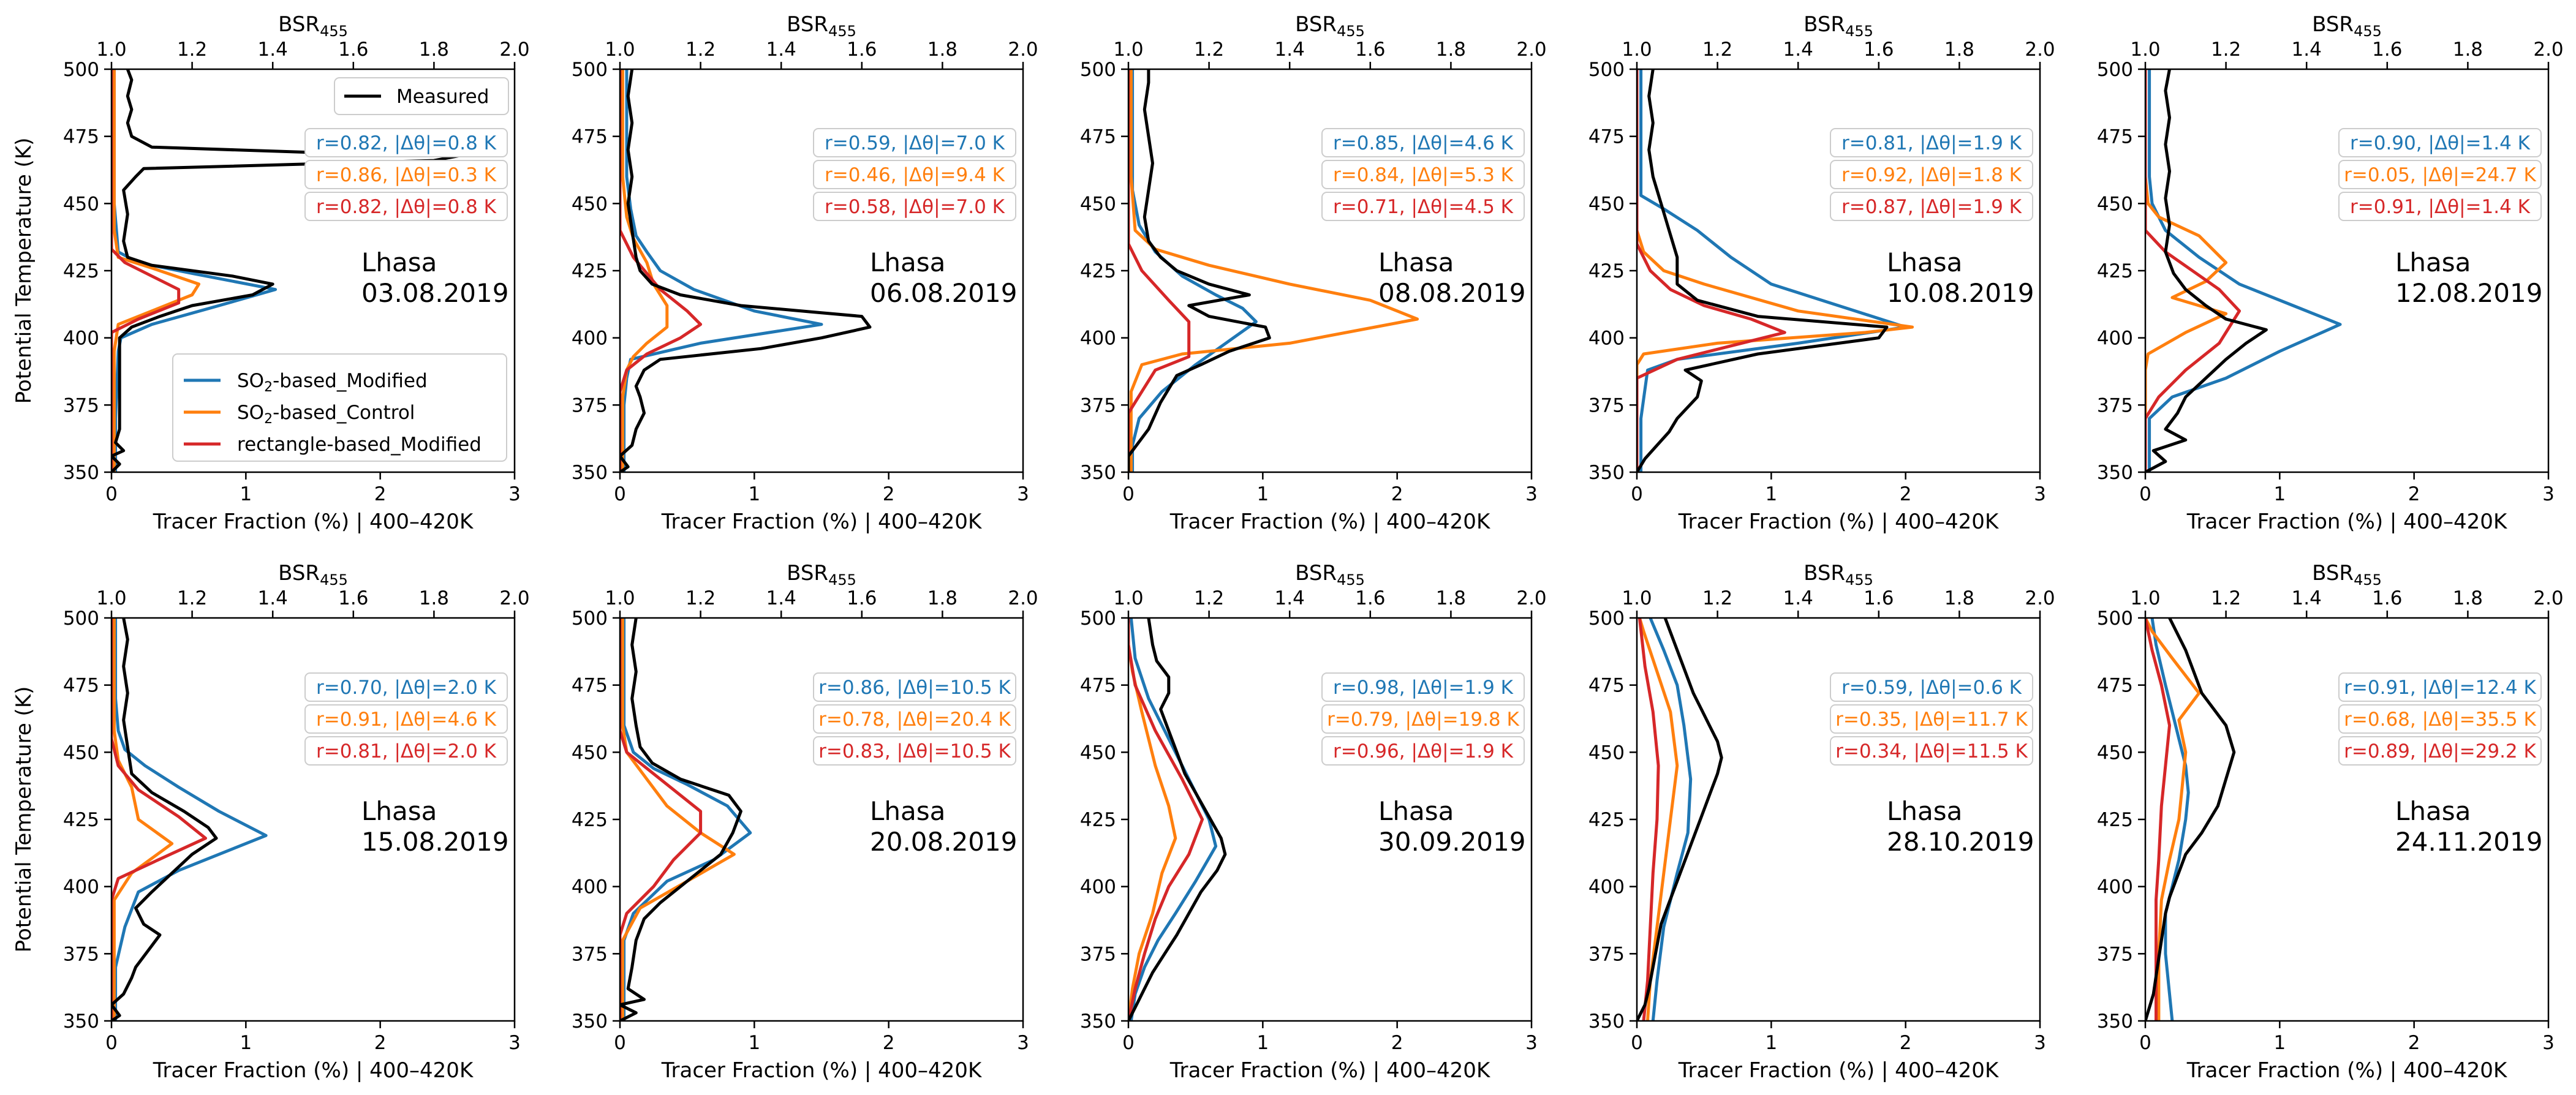  Describe the element at coordinates (2468, 293) in the screenshot. I see `date-label: 12.08.2019` at that location.